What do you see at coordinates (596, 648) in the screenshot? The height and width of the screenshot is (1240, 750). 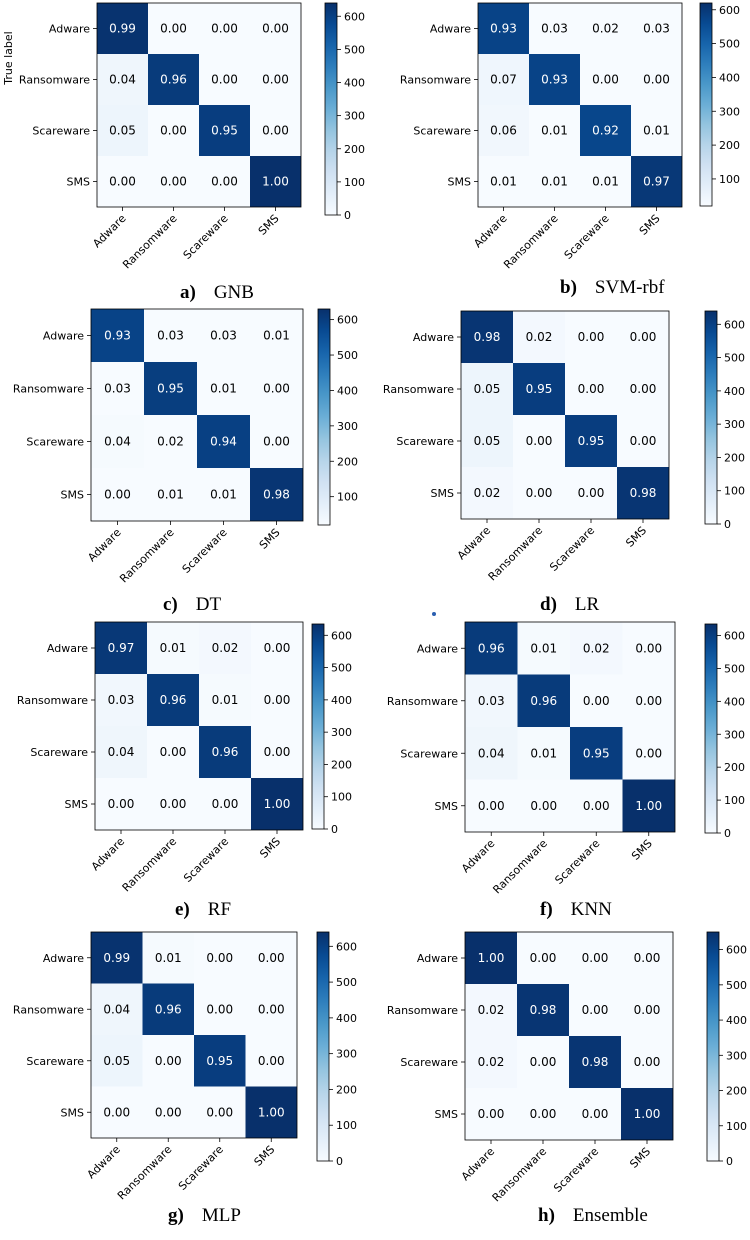 I see `cell-value-0-2: 0.02` at bounding box center [596, 648].